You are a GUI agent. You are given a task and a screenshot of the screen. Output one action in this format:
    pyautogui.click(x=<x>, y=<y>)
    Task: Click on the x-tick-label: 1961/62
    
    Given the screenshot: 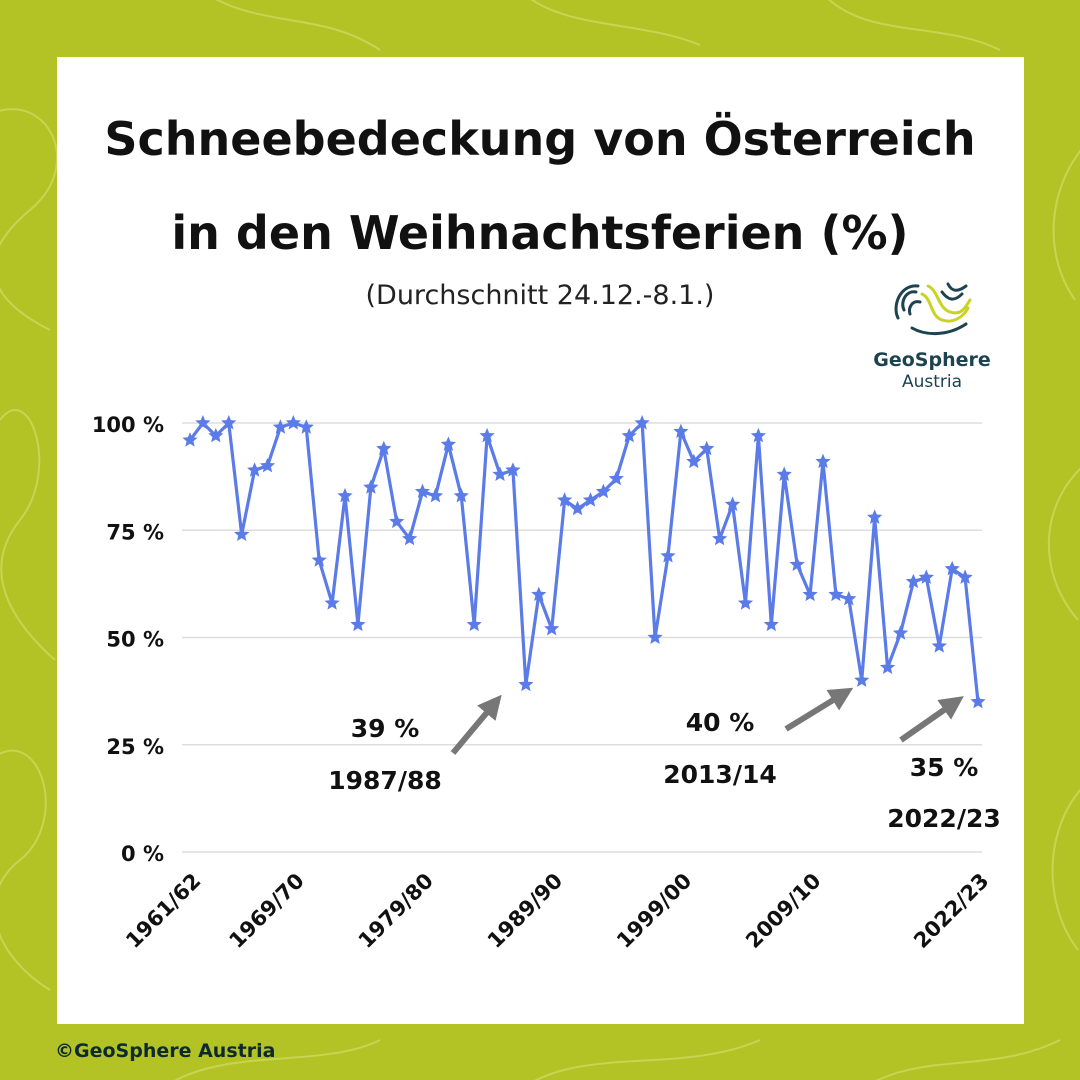 What is the action you would take?
    pyautogui.click(x=163, y=911)
    